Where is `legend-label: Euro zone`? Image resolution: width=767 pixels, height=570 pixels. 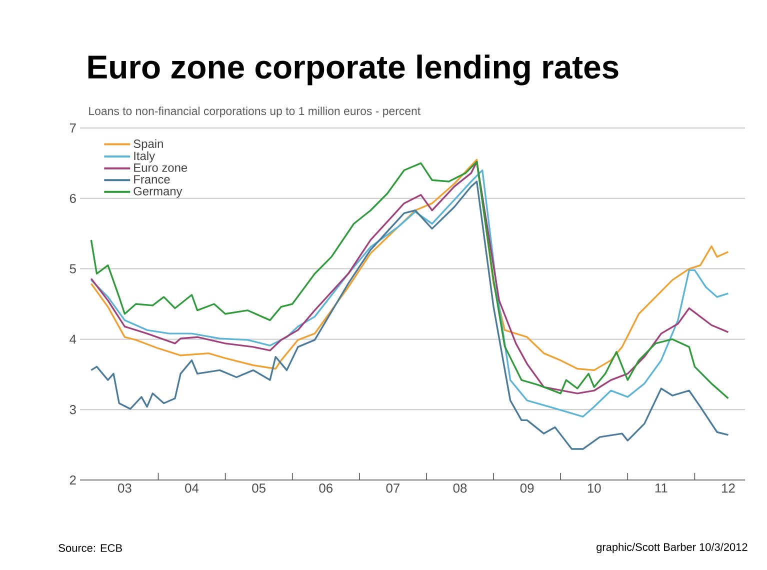
legend-label: Euro zone is located at coordinates (161, 168).